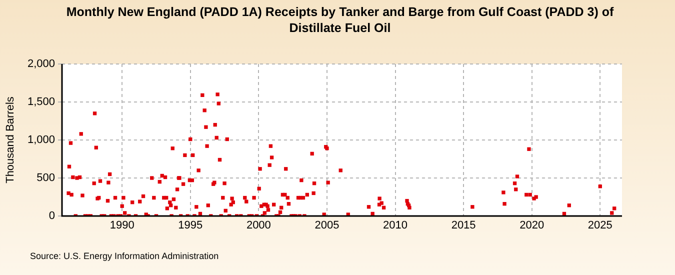 Image resolution: width=675 pixels, height=275 pixels. I want to click on x-tick-label: 2010, so click(395, 226).